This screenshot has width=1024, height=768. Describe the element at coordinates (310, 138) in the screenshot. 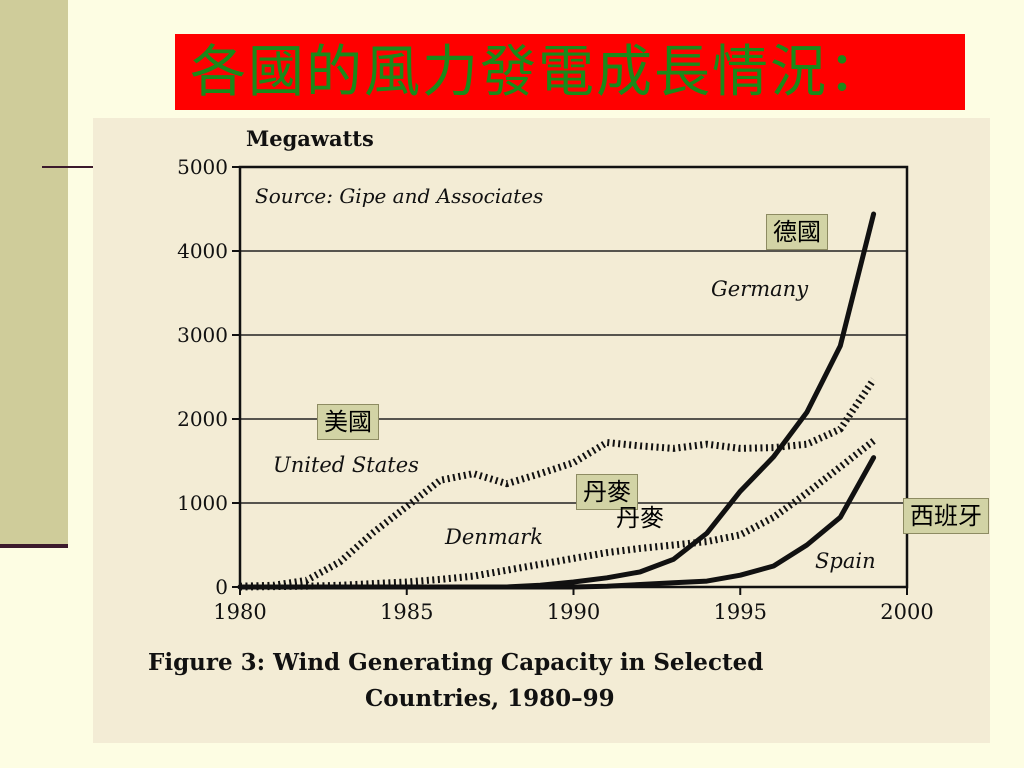

I see `y-axis-label: Megawatts` at that location.